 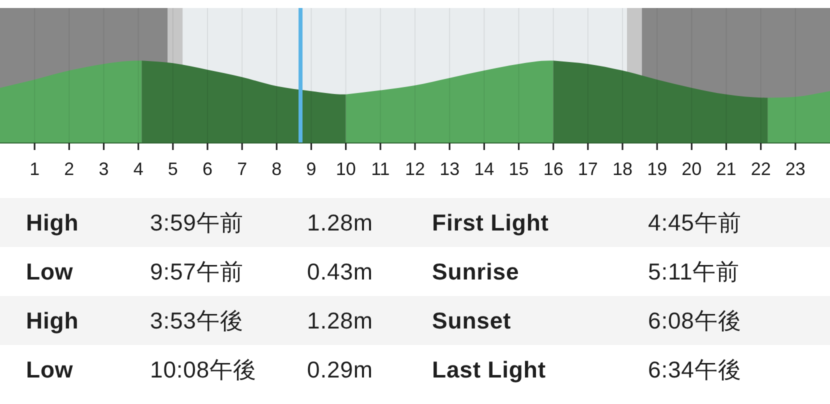 I want to click on x-tick-label: 4, so click(x=138, y=169).